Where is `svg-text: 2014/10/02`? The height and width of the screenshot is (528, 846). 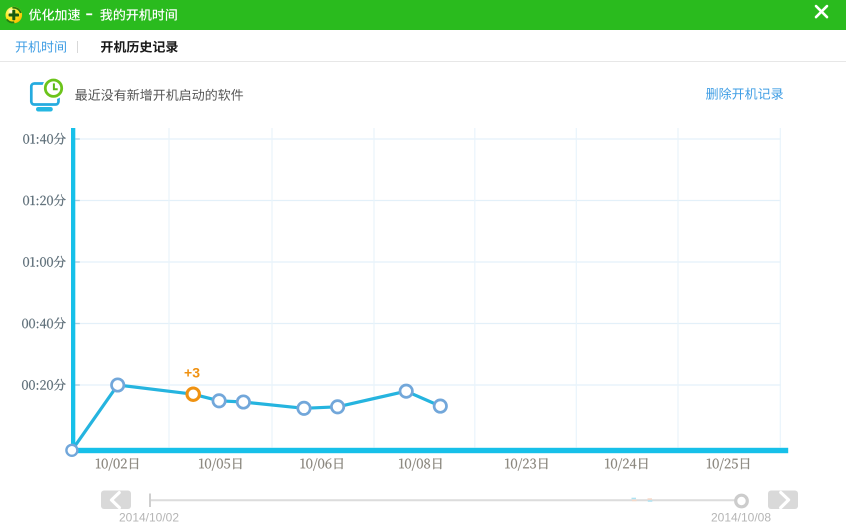
svg-text: 2014/10/02 is located at coordinates (149, 518).